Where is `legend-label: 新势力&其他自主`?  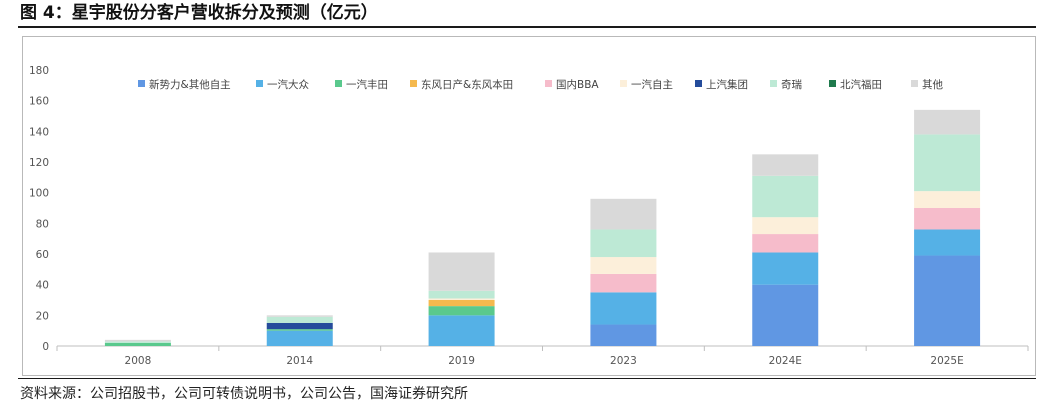 legend-label: 新势力&其他自主 is located at coordinates (190, 84).